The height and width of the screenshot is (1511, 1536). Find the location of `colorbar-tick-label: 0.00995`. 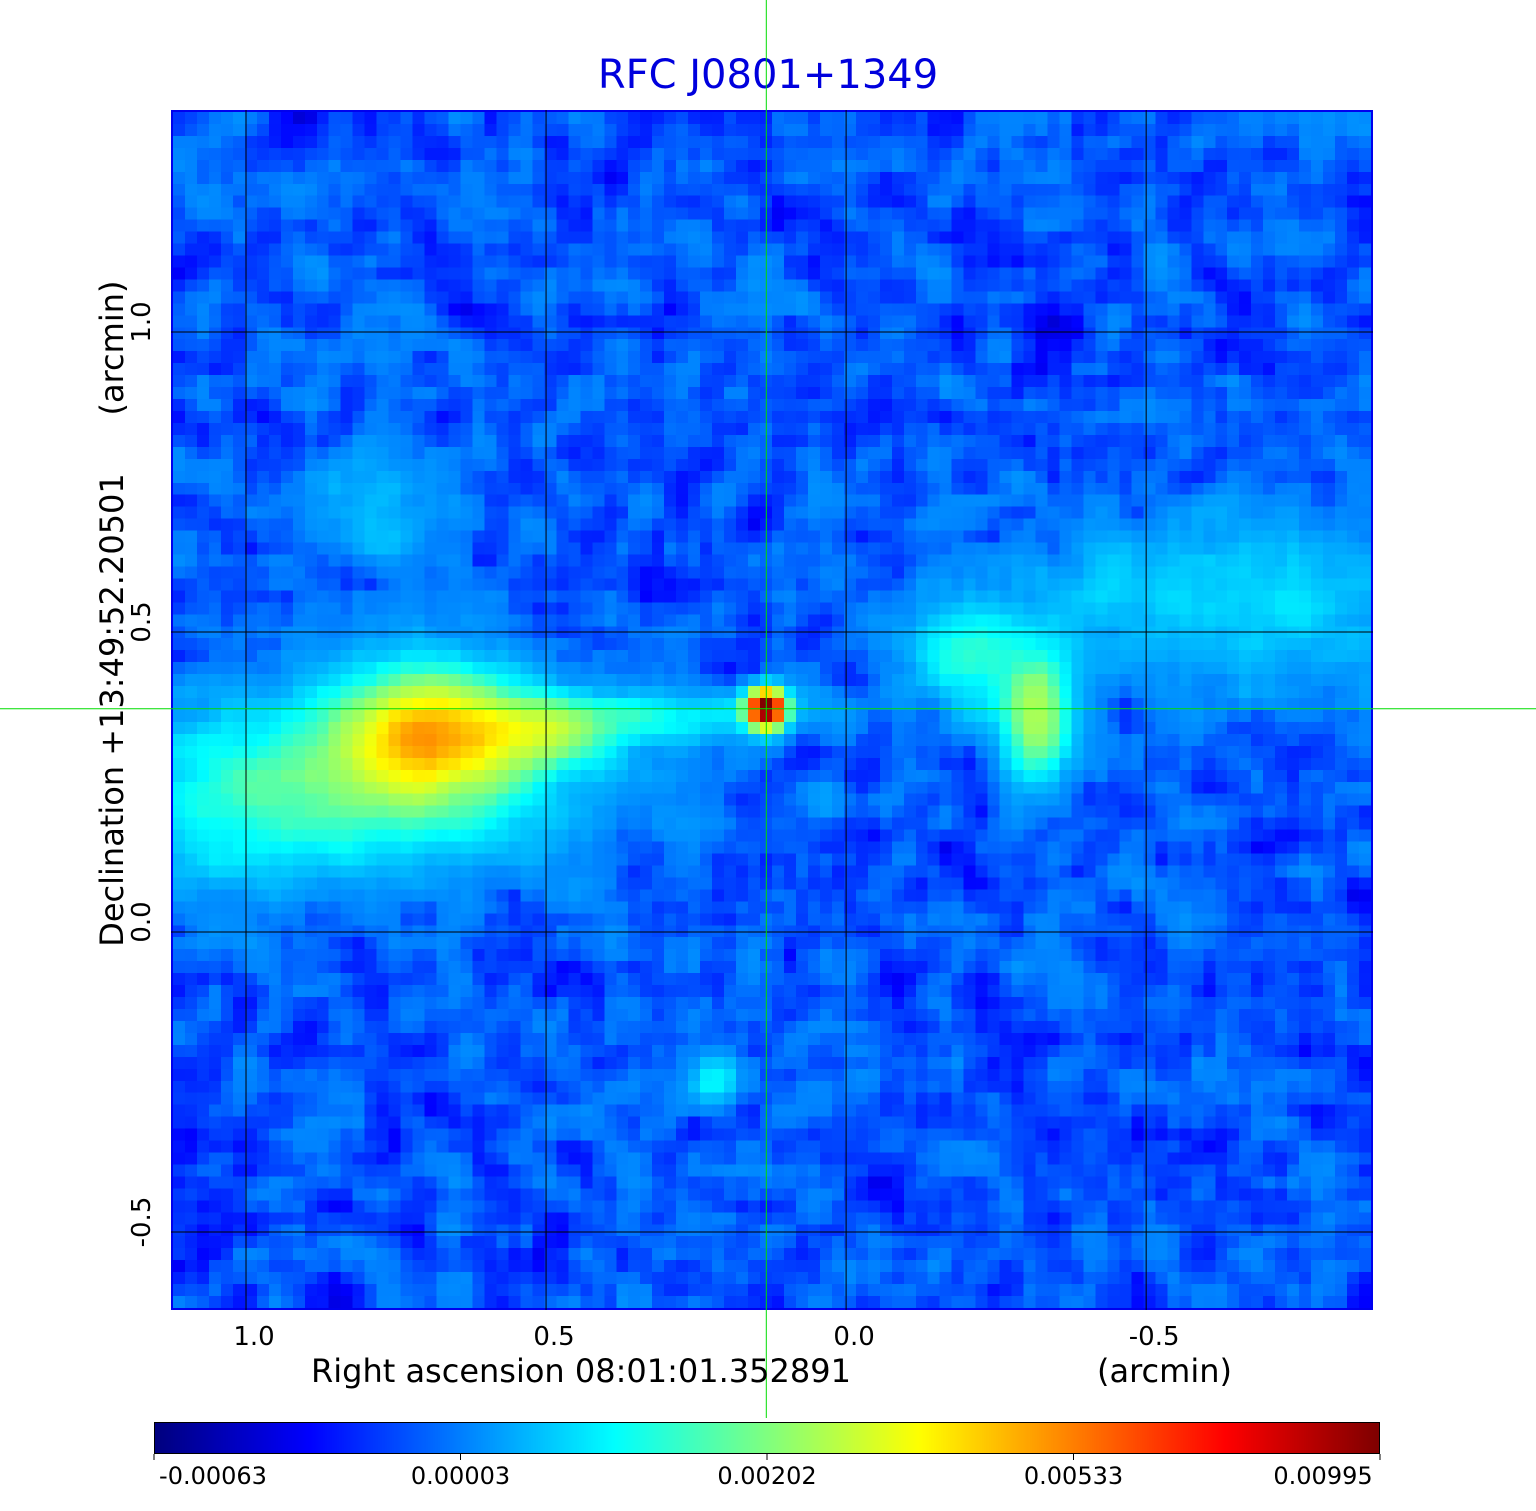

colorbar-tick-label: 0.00995 is located at coordinates (1323, 1476).